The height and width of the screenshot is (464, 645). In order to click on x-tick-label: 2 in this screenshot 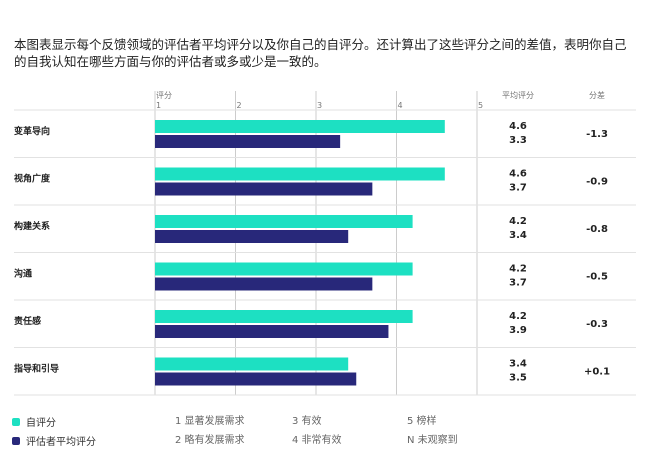, I will do `click(239, 105)`.